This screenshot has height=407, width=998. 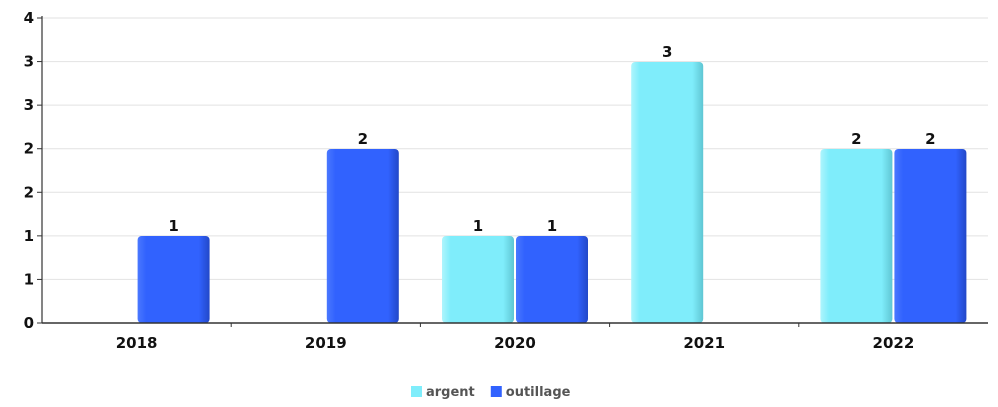 What do you see at coordinates (552, 279) in the screenshot?
I see `bar-outillage-2020` at bounding box center [552, 279].